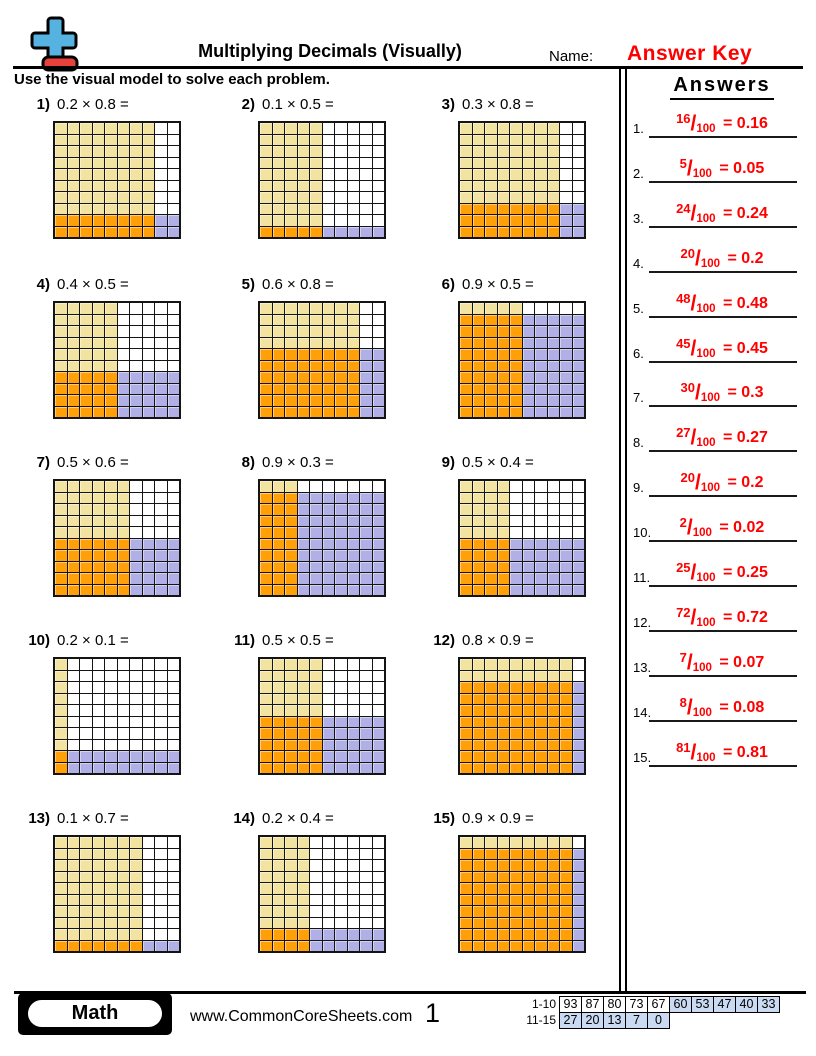 This screenshot has height=1056, width=816. I want to click on problem-number: 6), so click(448, 284).